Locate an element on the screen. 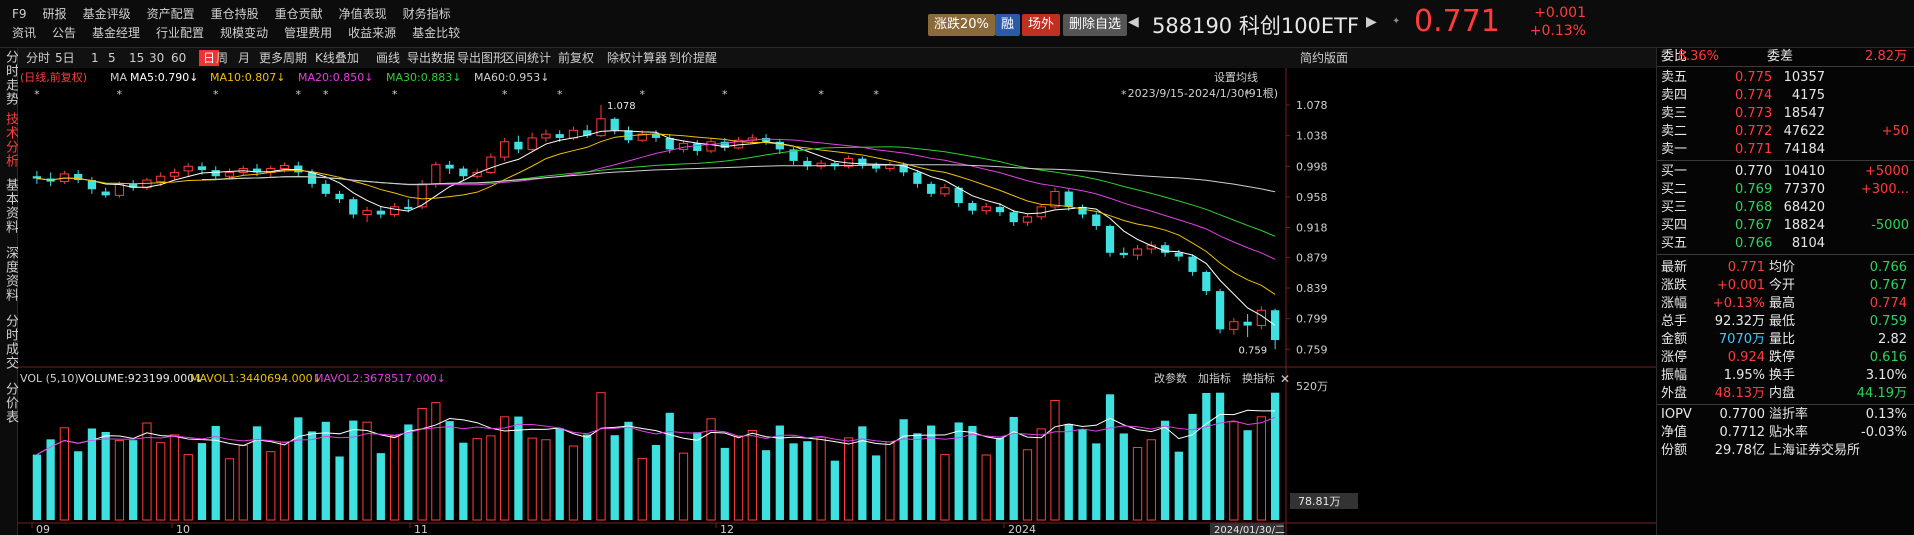 This screenshot has width=1914, height=535. bid-volume: 10410 is located at coordinates (1804, 171).